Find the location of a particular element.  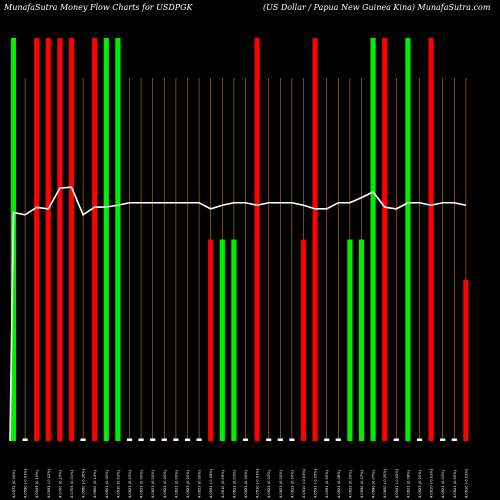

x-tick-label: 4.0572 (0.00%) is located at coordinates (14, 483).